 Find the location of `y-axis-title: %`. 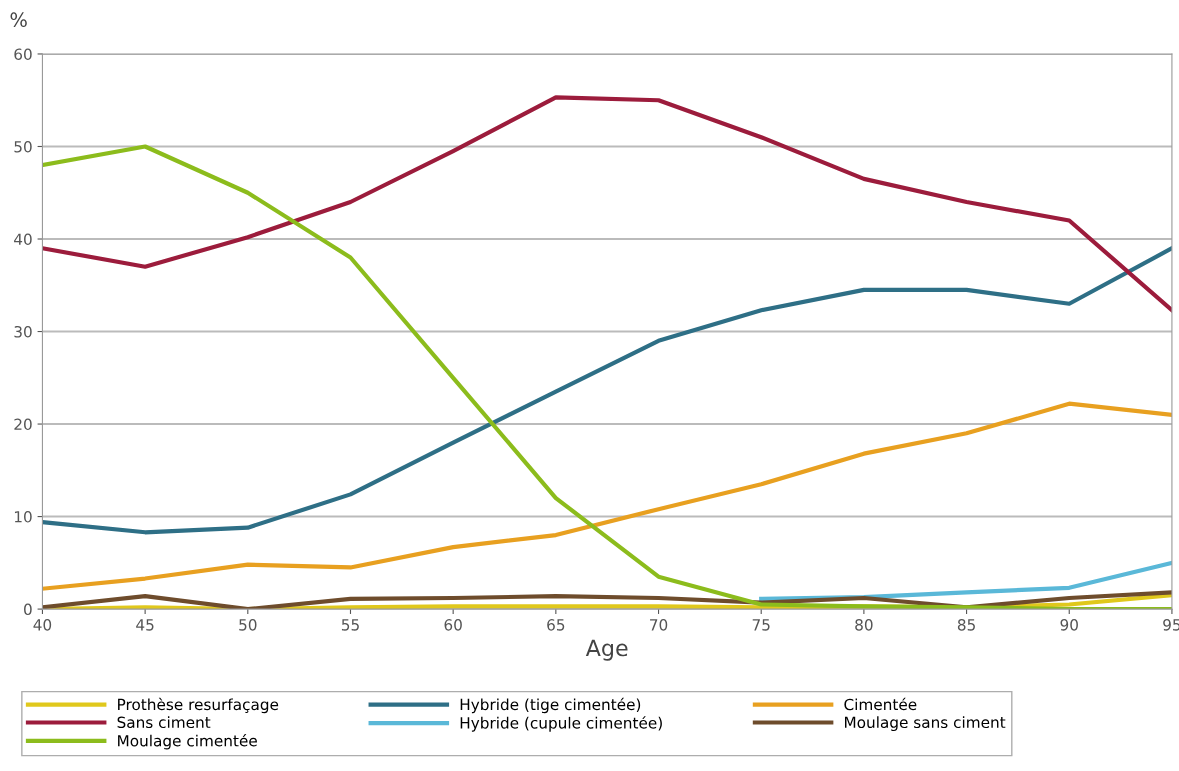

y-axis-title: % is located at coordinates (18, 20).